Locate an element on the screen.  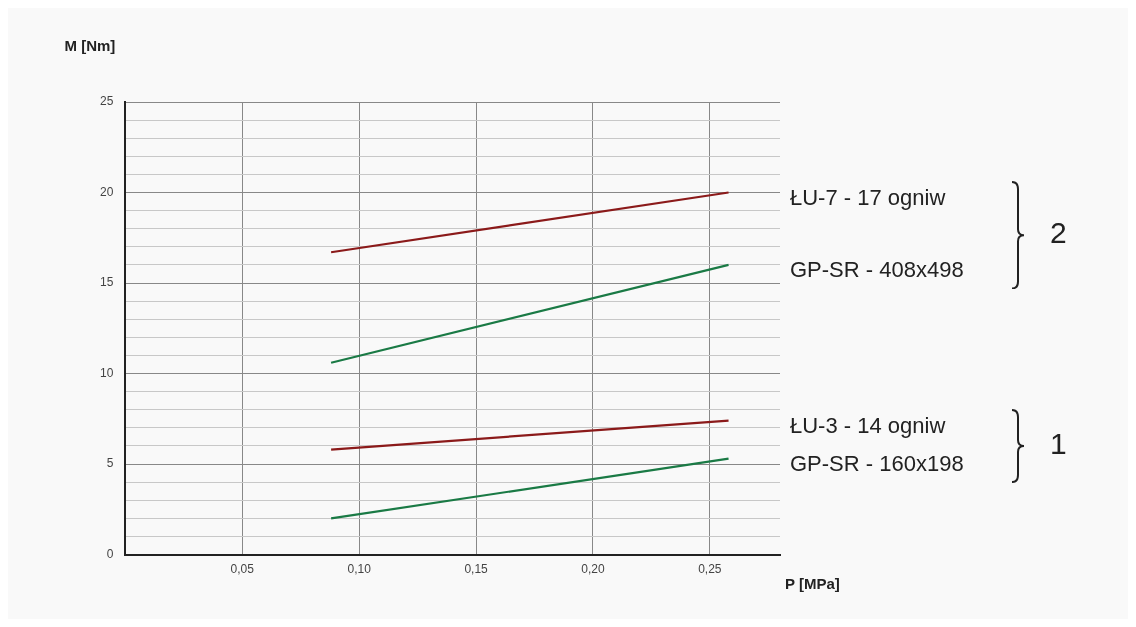
y-tick-label: 20 is located at coordinates (106, 191).